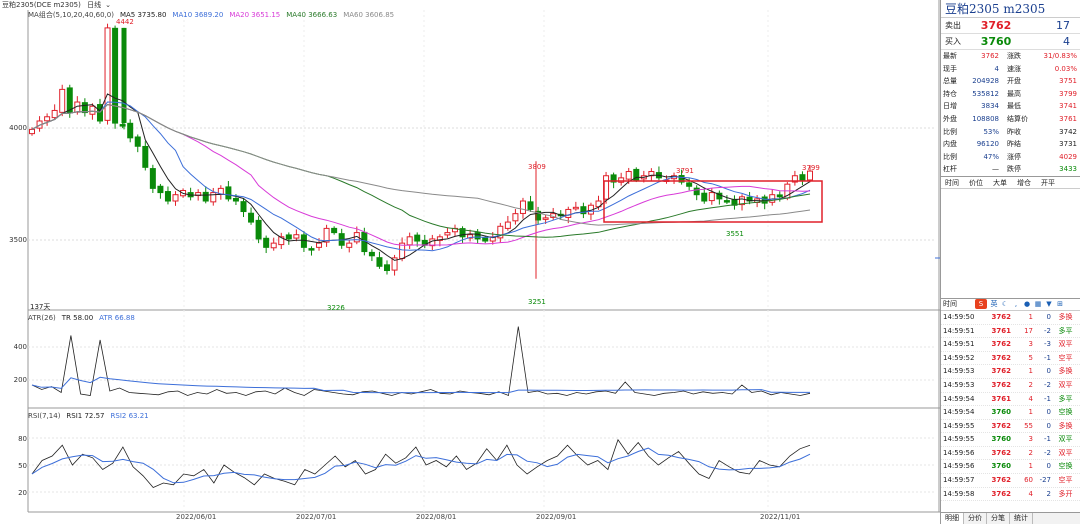 This screenshot has height=524, width=1080. What do you see at coordinates (41, 5) in the screenshot?
I see `chart-symbol-label: 豆粕2305(DCE m2305)` at bounding box center [41, 5].